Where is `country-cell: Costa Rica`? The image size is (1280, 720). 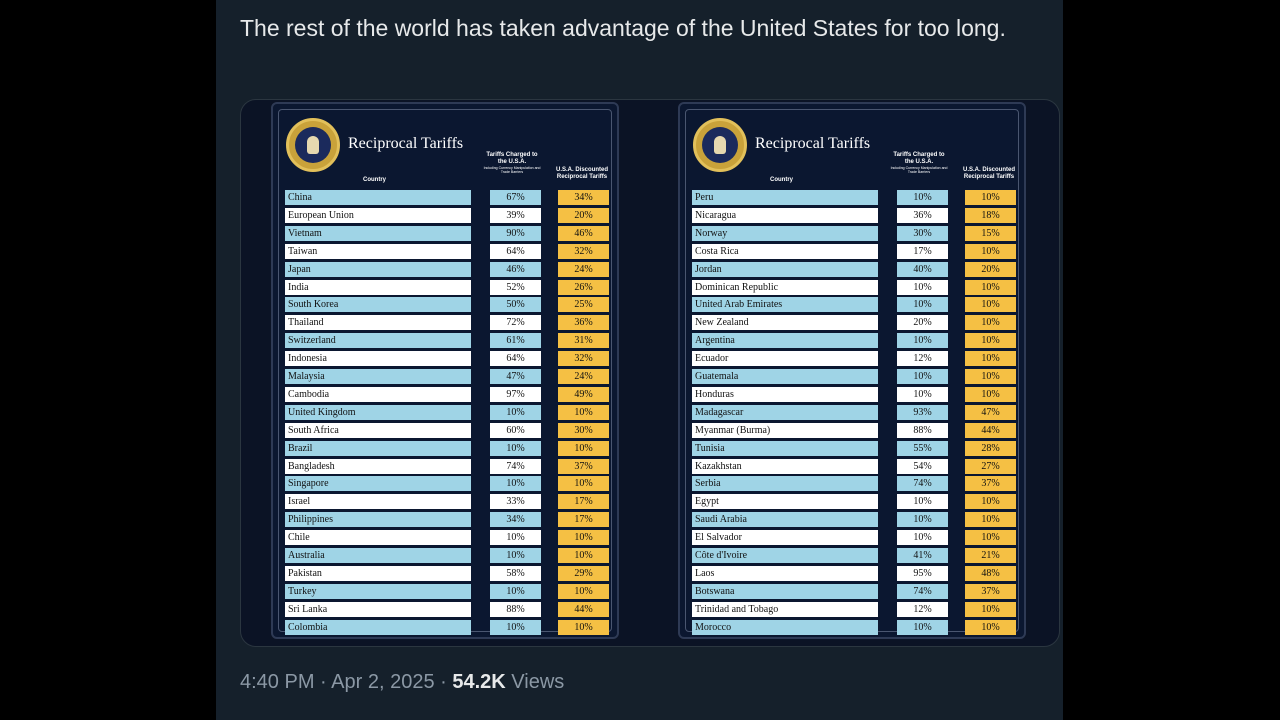
country-cell: Costa Rica is located at coordinates (785, 251).